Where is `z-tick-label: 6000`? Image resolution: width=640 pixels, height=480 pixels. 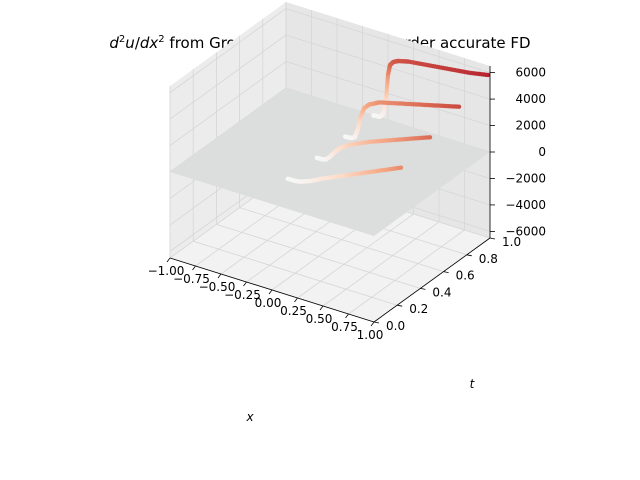
z-tick-label: 6000 is located at coordinates (530, 73).